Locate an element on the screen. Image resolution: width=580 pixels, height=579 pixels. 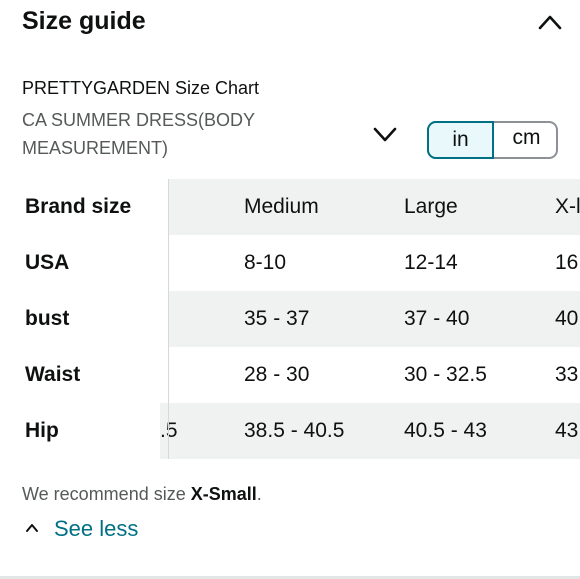
table-cell: 33 is located at coordinates (567, 374).